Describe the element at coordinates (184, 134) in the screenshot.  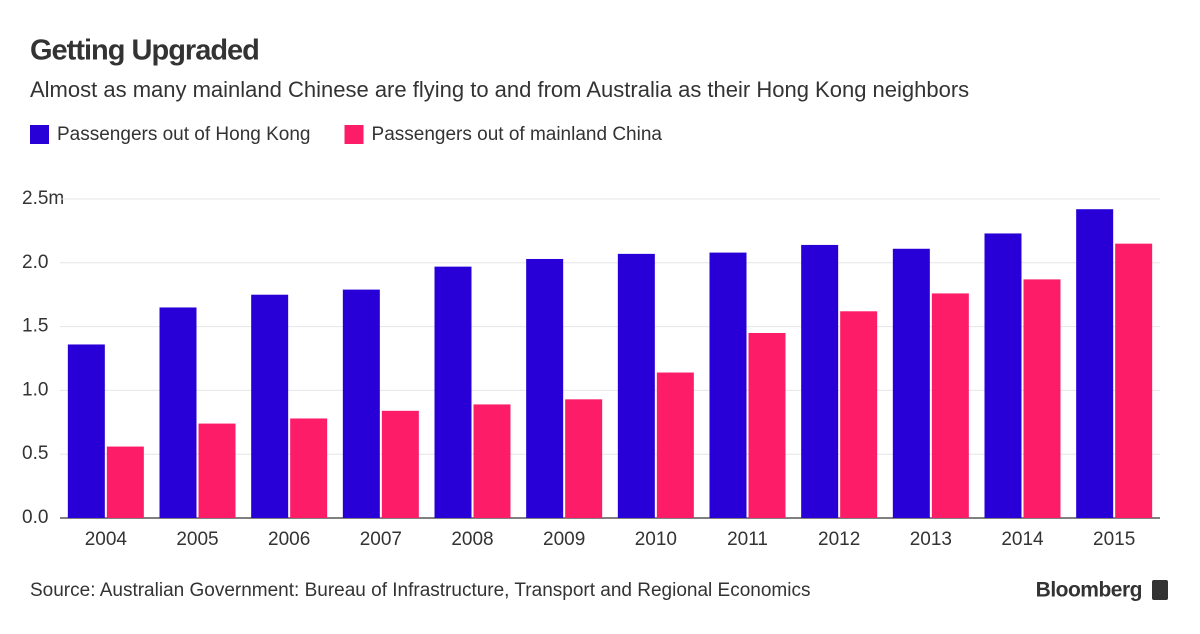
I see `legend-label: Passengers out of Hong Kong` at that location.